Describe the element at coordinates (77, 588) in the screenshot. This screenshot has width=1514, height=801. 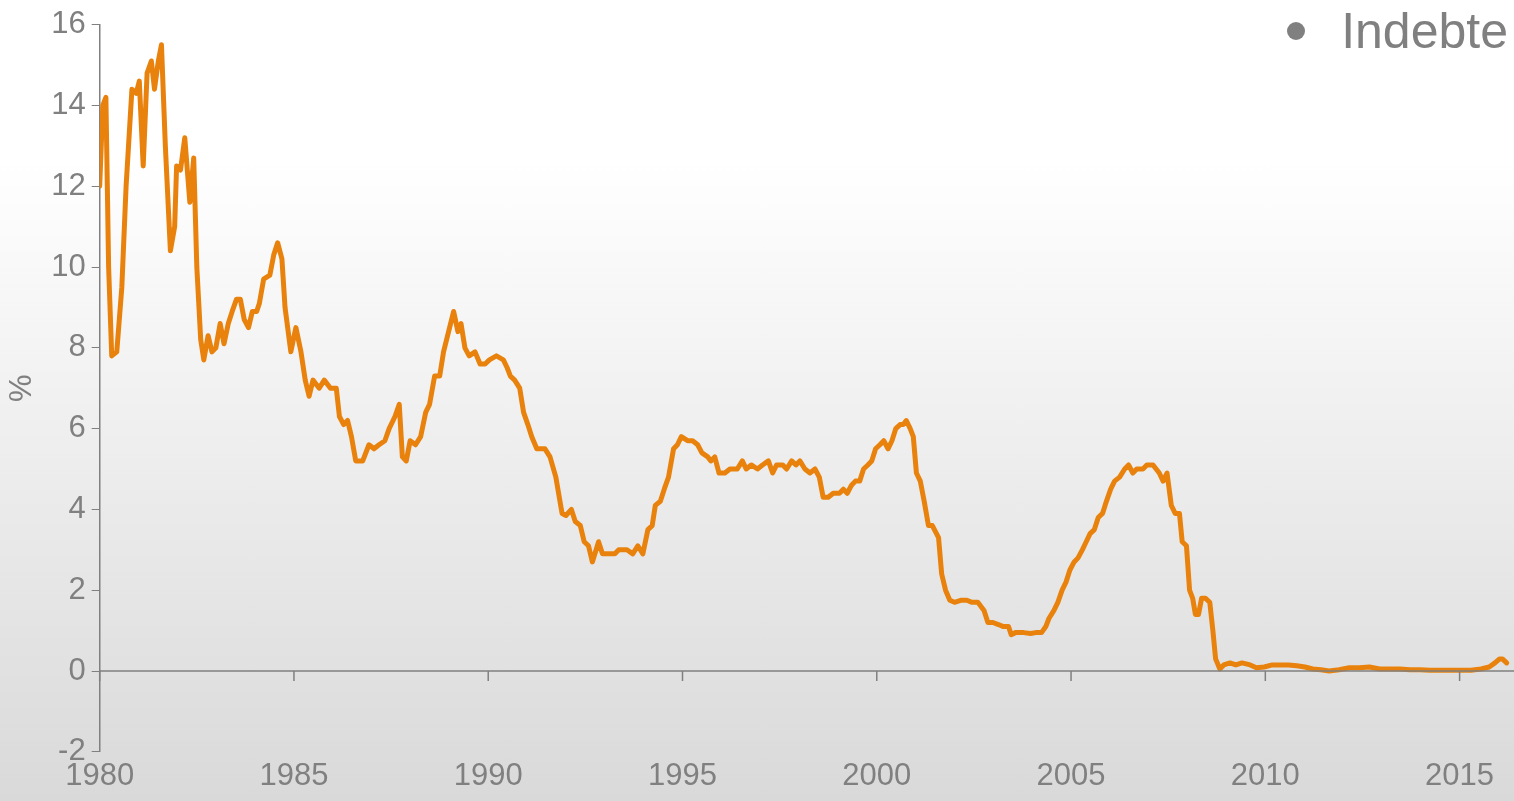
I see `y-tick-label: 2` at that location.